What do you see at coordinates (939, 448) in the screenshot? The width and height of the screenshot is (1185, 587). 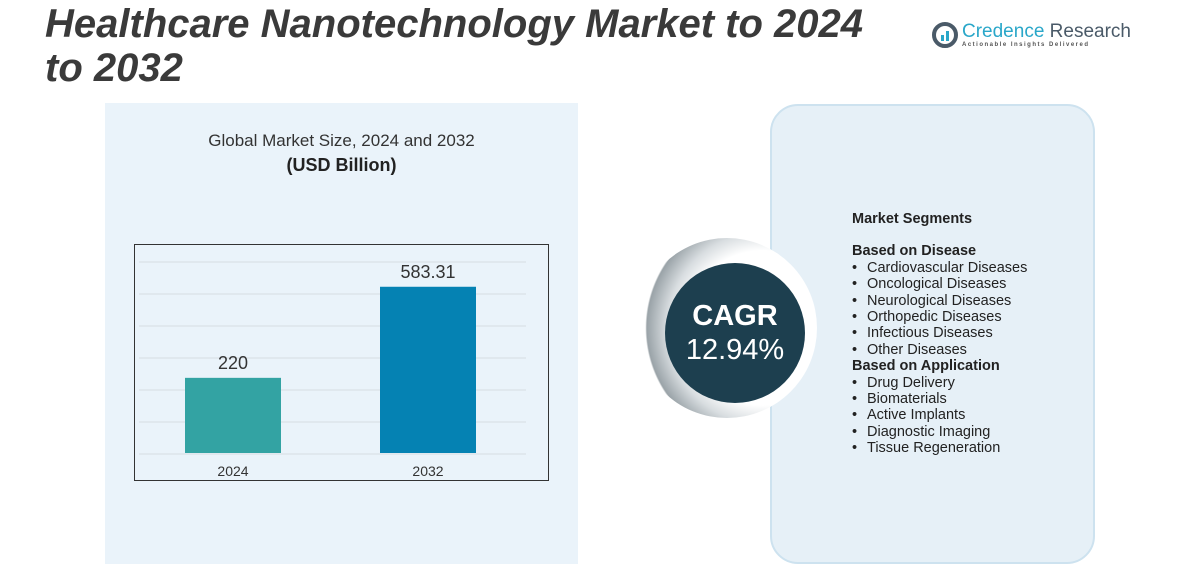 I see `segment-item: Tissue Regeneration` at bounding box center [939, 448].